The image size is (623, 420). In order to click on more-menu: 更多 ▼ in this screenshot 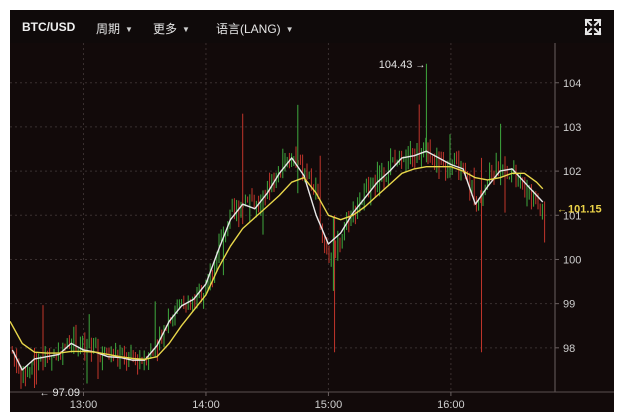, I will do `click(171, 28)`.